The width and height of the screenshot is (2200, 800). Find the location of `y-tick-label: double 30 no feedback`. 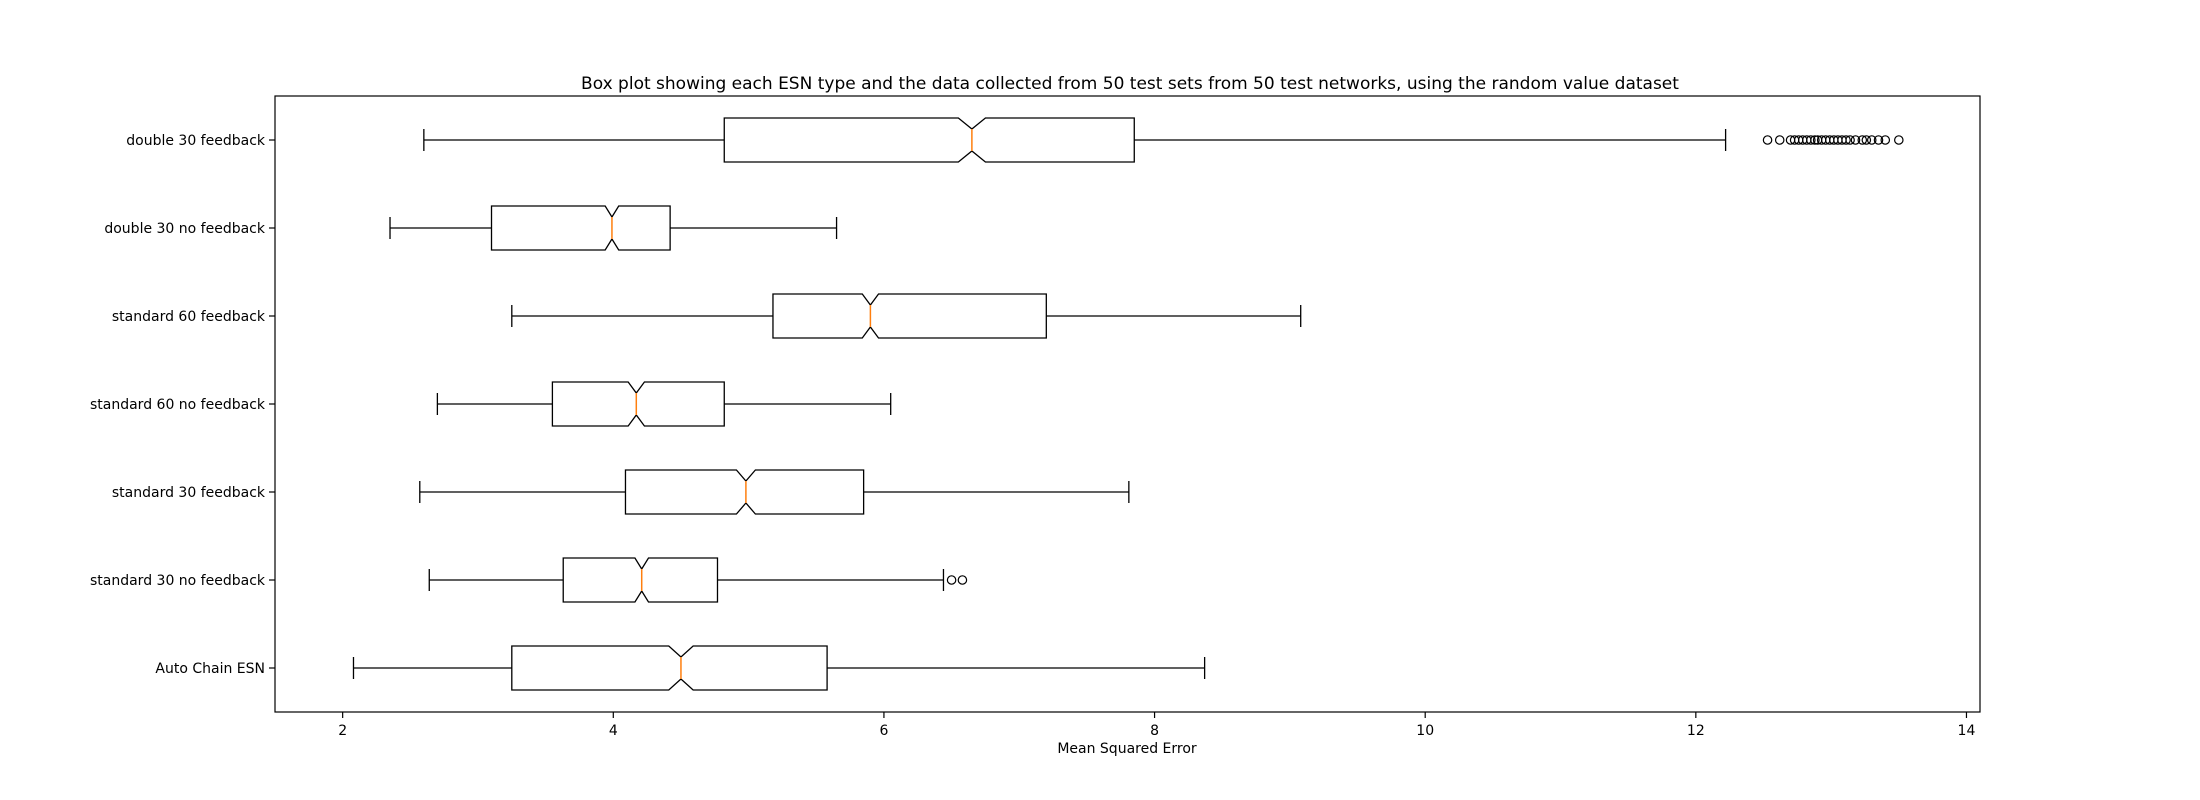

y-tick-label: double 30 no feedback is located at coordinates (185, 229).